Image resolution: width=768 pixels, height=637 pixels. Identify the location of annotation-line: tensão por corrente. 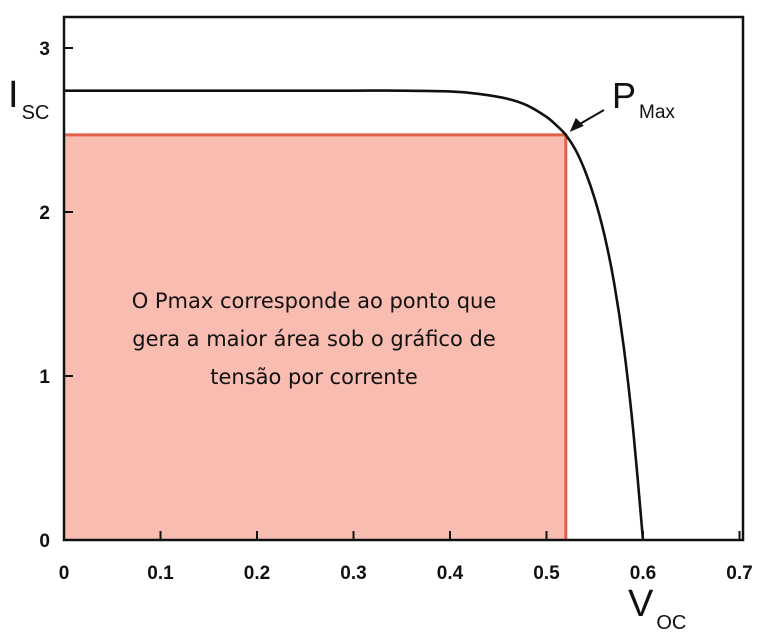
(314, 377).